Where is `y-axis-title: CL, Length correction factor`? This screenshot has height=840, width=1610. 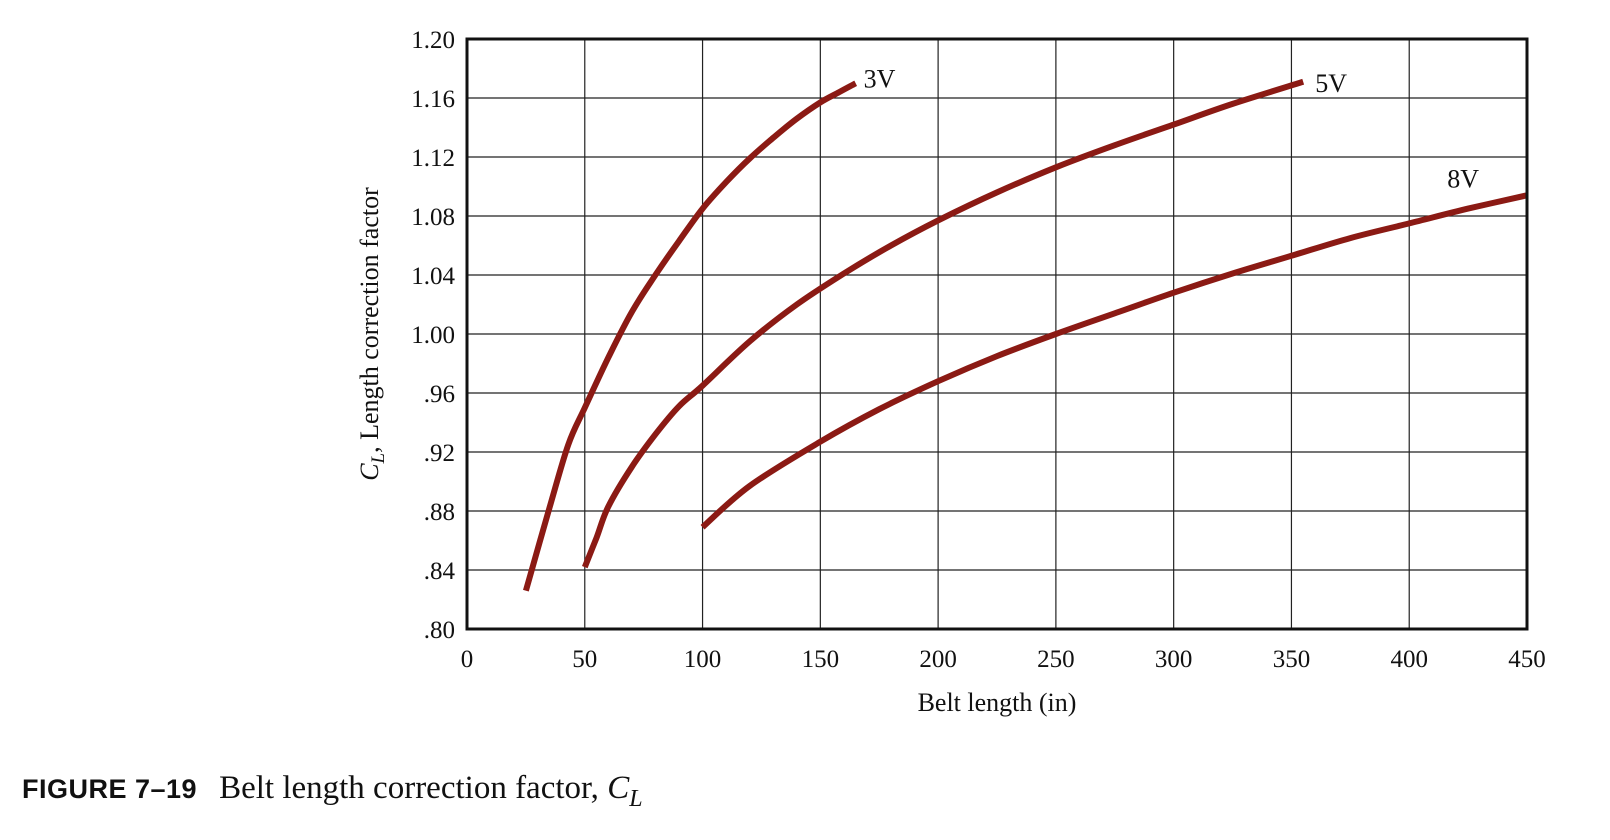
y-axis-title: CL, Length correction factor is located at coordinates (372, 334).